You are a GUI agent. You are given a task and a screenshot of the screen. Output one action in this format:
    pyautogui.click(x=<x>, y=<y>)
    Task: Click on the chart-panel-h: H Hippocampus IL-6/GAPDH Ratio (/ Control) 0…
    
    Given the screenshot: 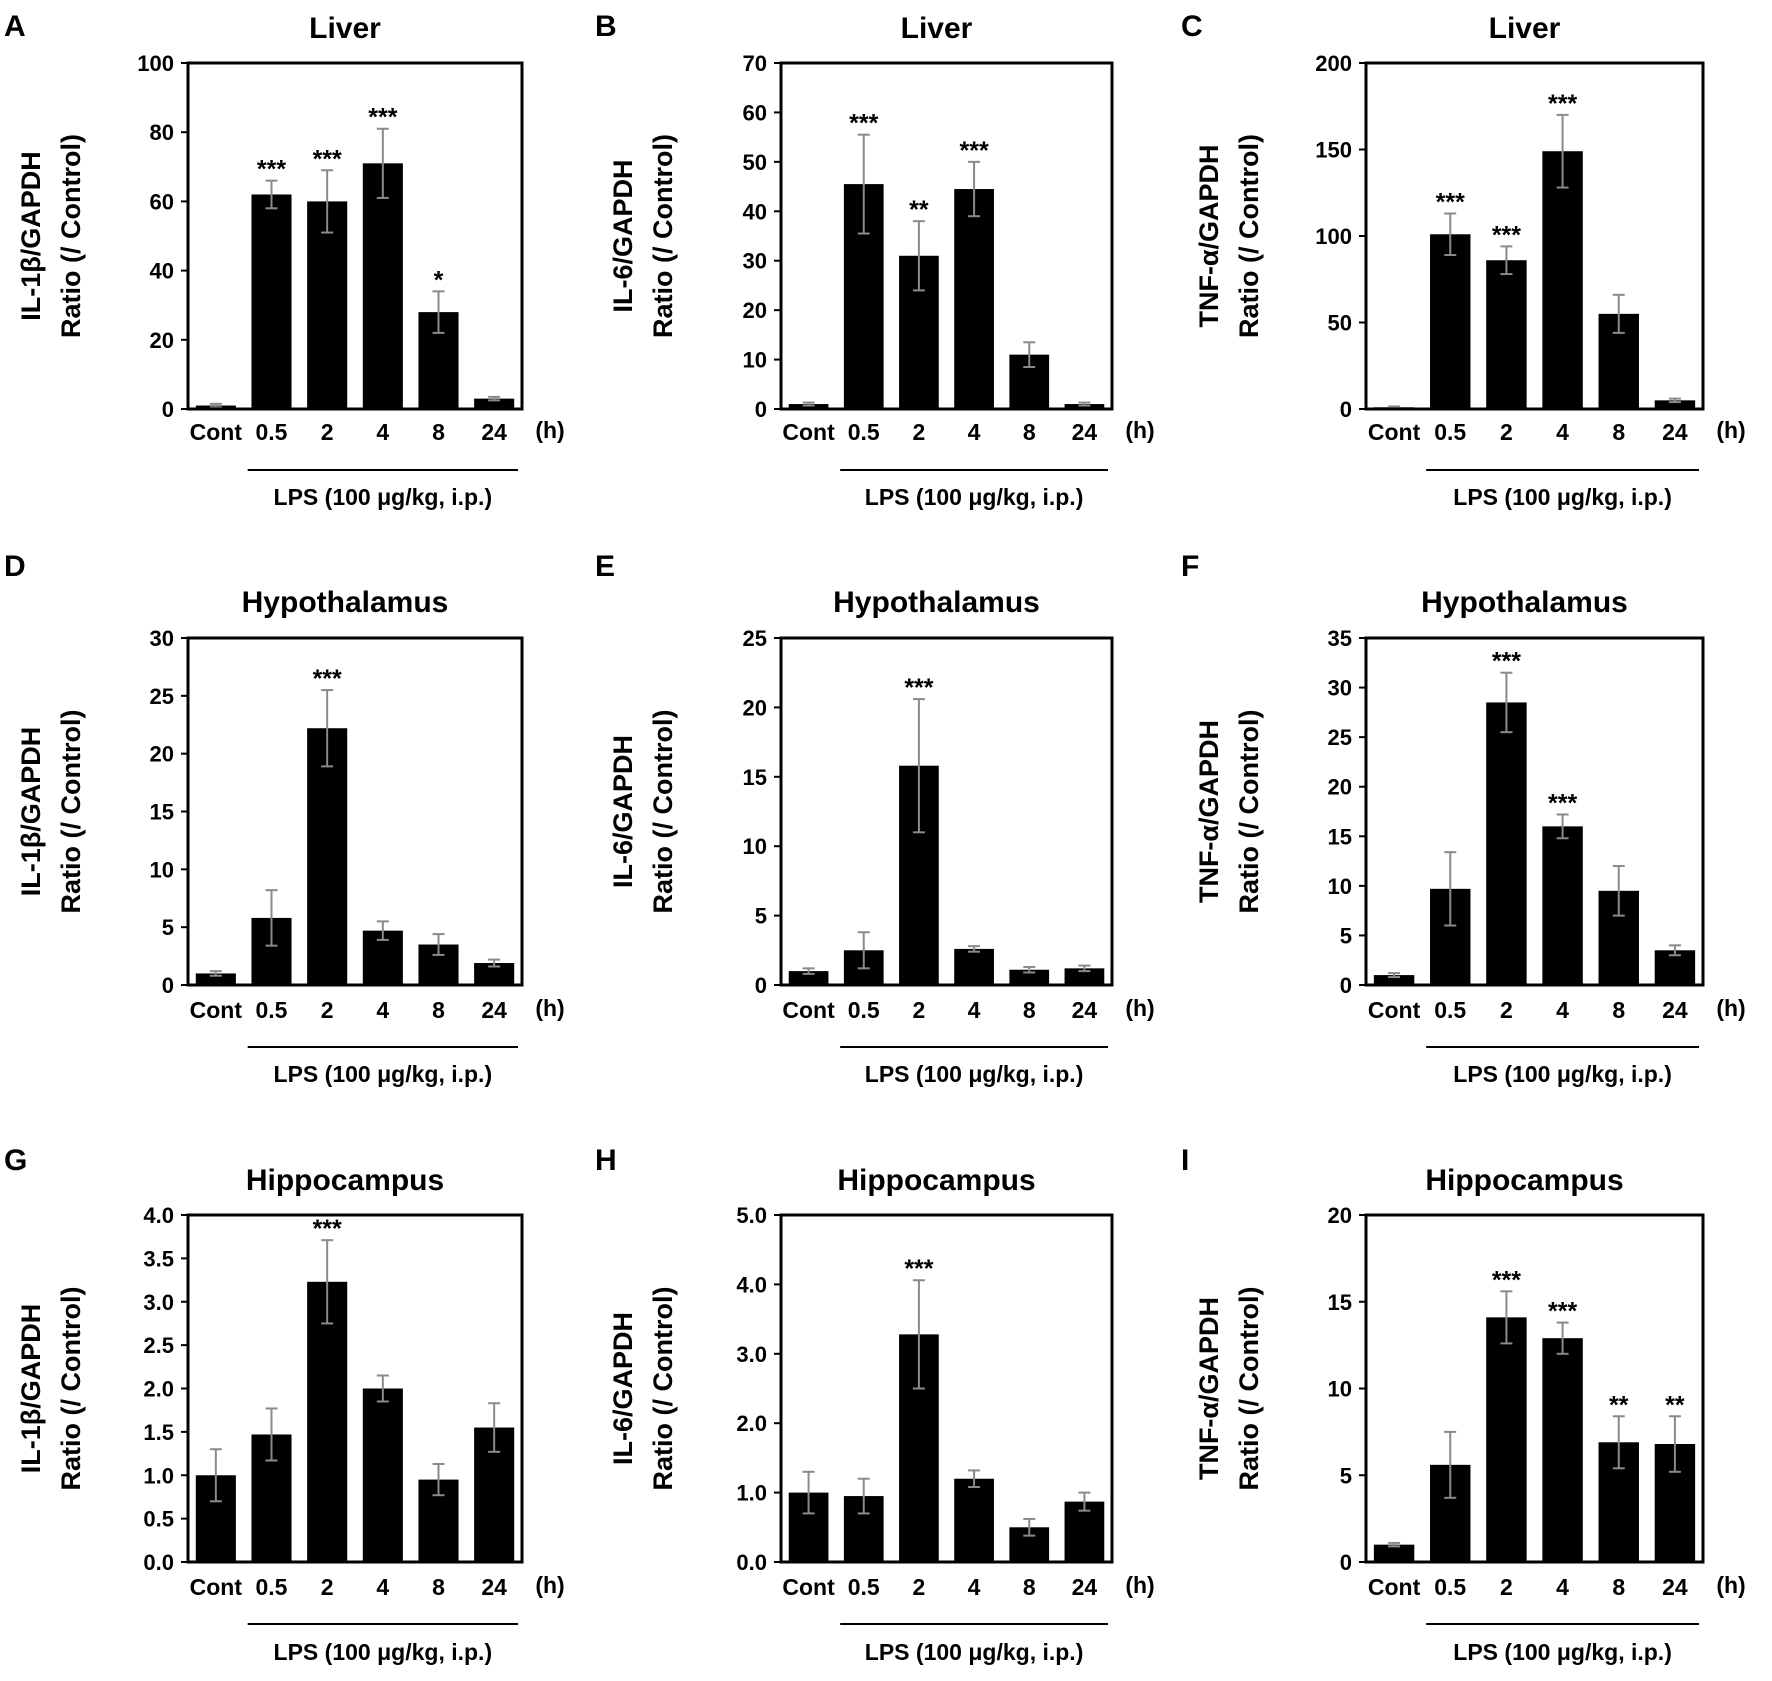 What is the action you would take?
    pyautogui.click(x=875, y=1404)
    